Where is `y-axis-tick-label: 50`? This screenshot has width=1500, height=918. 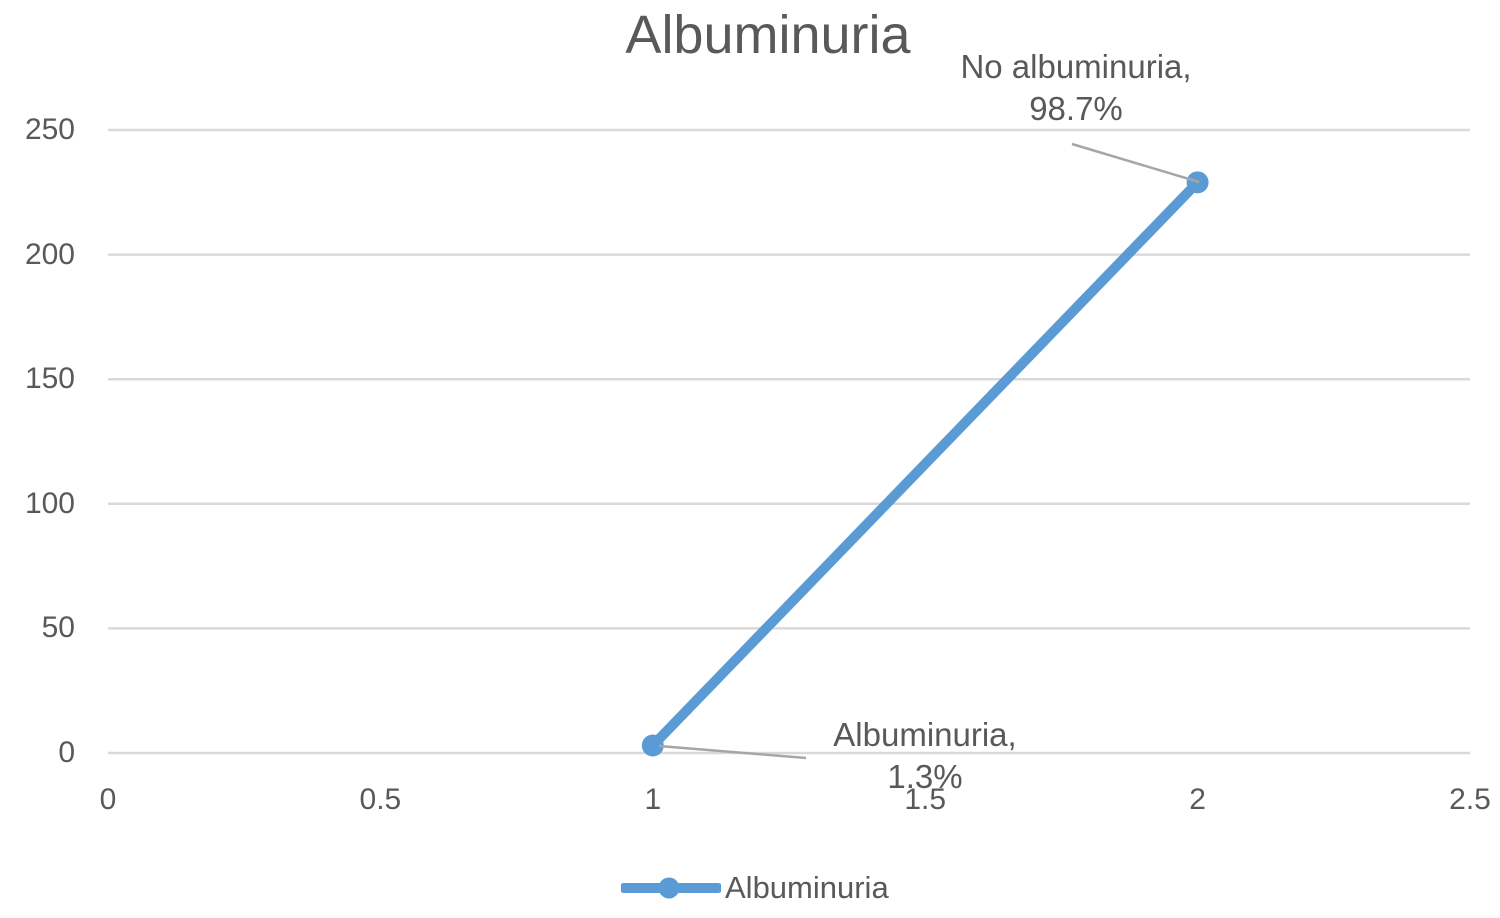
y-axis-tick-label: 50 is located at coordinates (58, 628).